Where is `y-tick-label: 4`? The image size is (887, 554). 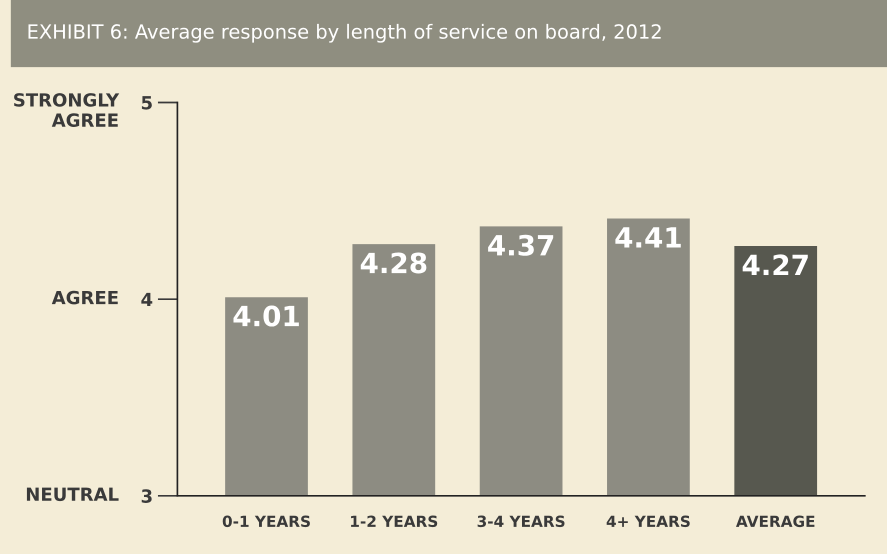 y-tick-label: 4 is located at coordinates (146, 299).